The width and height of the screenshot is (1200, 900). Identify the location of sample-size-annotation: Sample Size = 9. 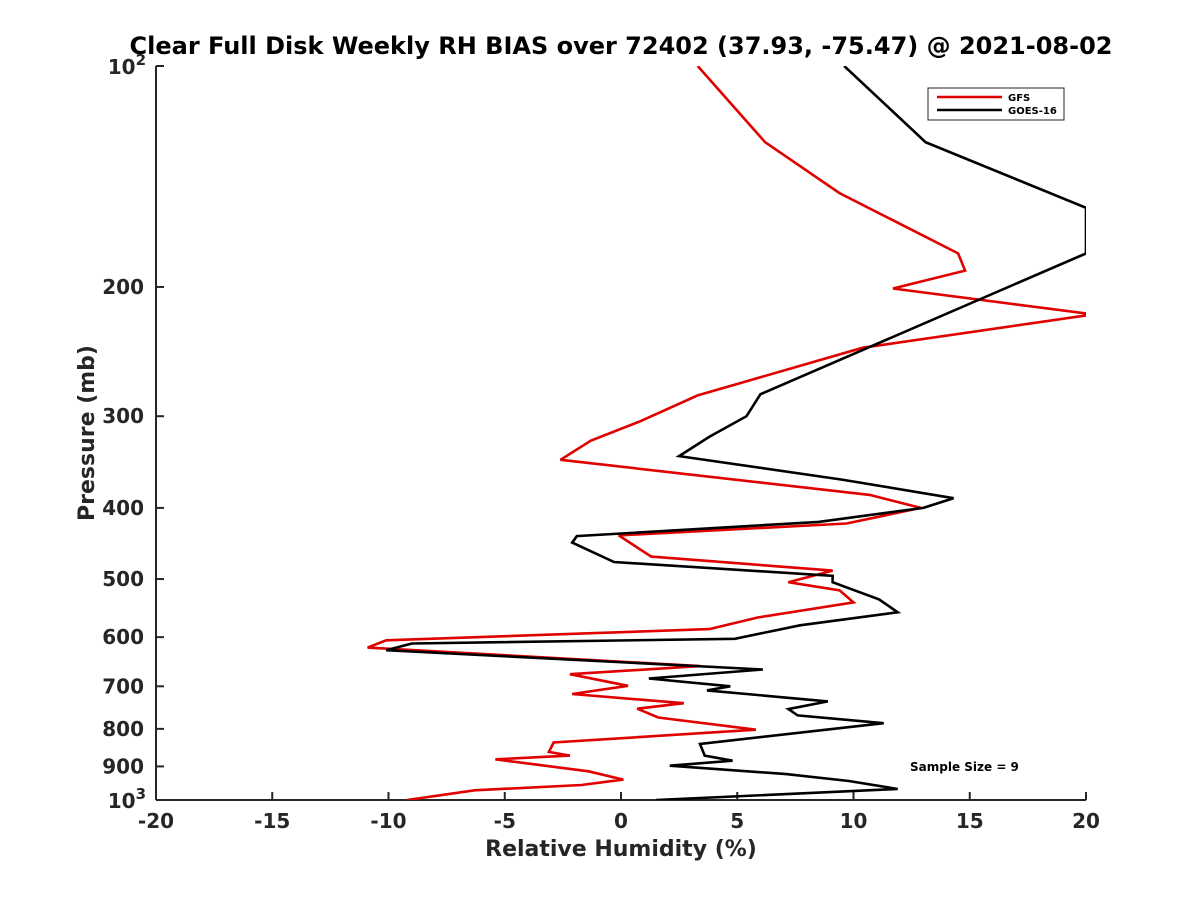
(964, 767).